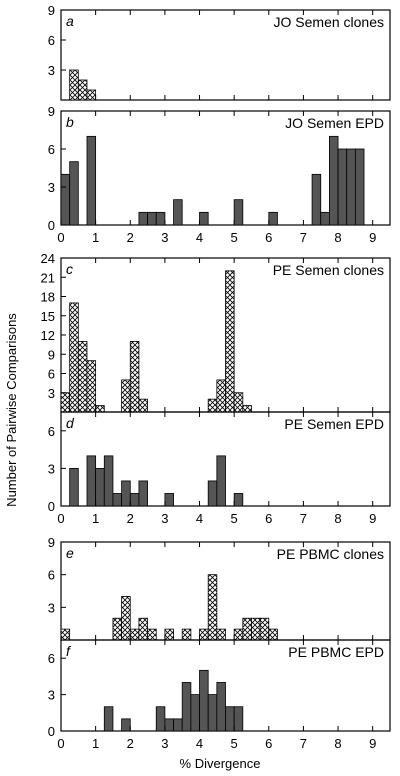 The height and width of the screenshot is (776, 400). Describe the element at coordinates (48, 258) in the screenshot. I see `y-tick-label: 24` at that location.